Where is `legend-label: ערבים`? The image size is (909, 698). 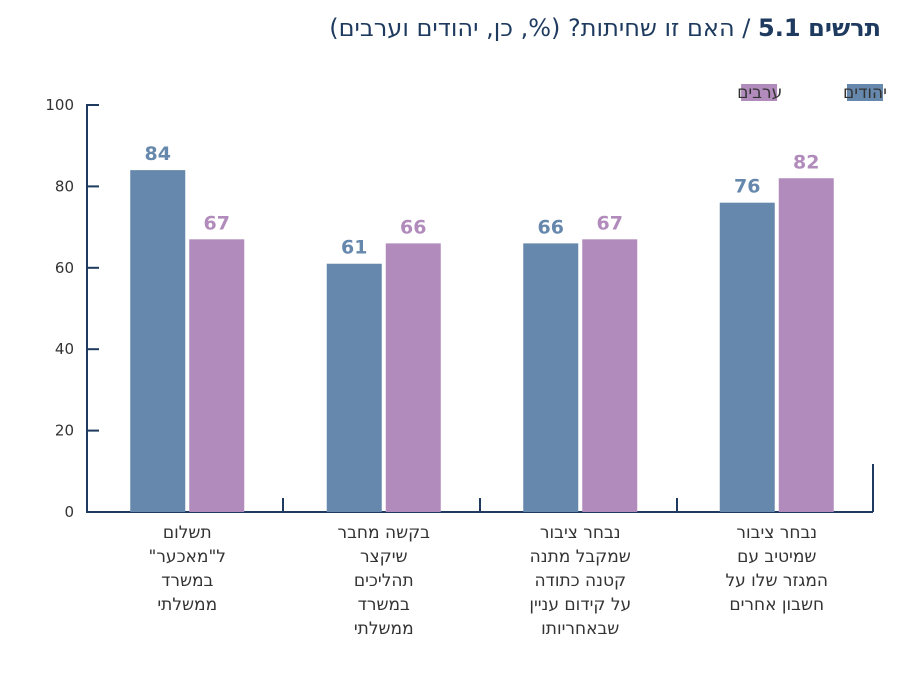 legend-label: ערבים is located at coordinates (759, 93).